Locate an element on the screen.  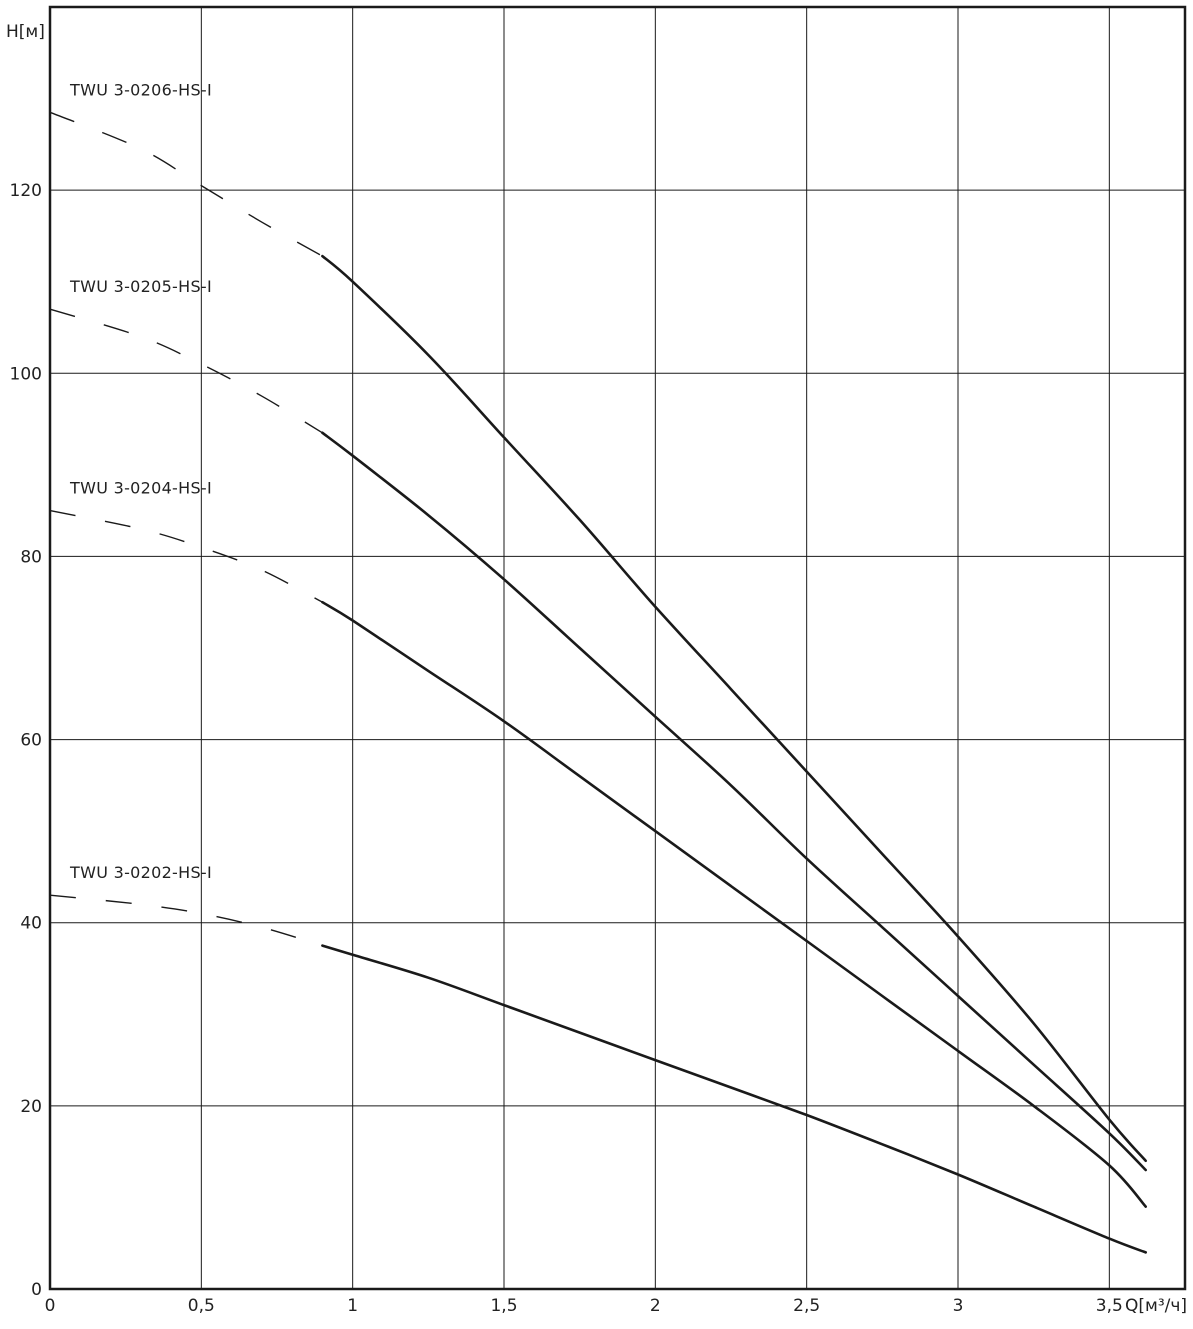
y-tick-label: 80 is located at coordinates (31, 557).